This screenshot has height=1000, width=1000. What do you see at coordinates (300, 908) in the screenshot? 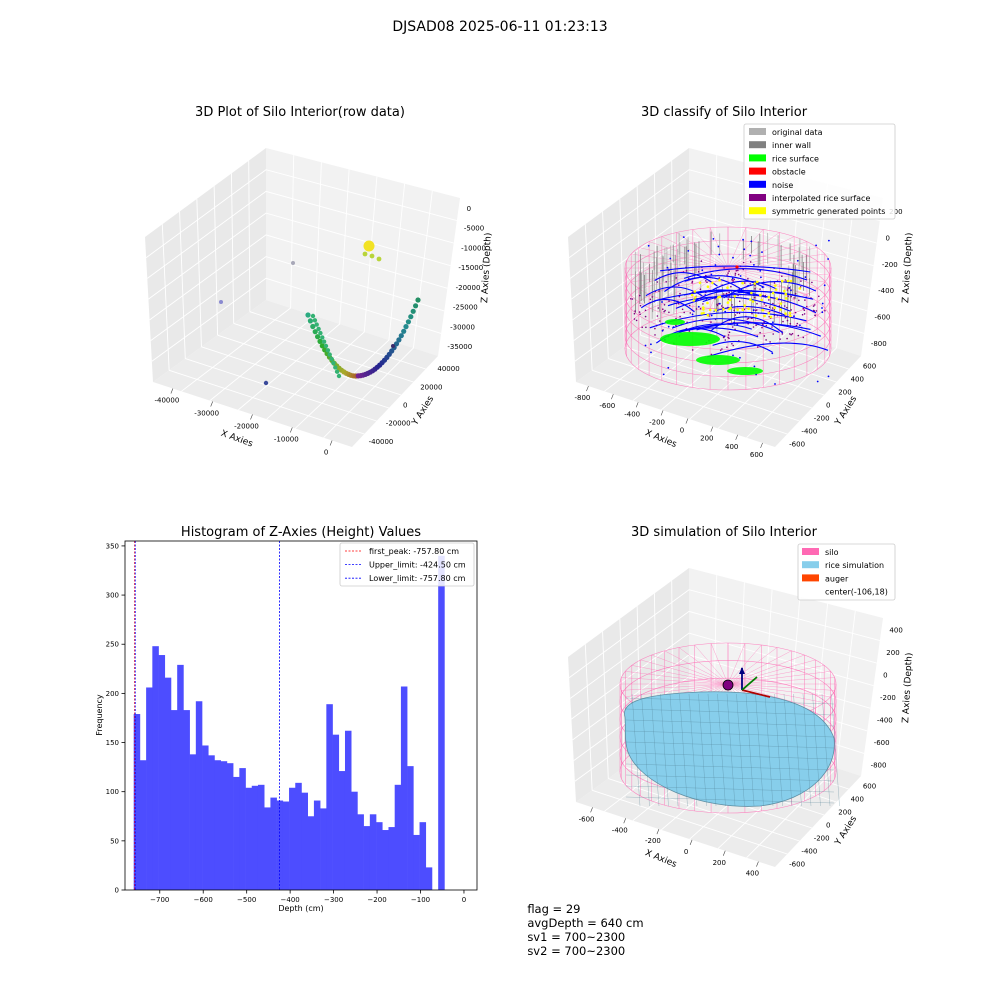
I see `histogram-xlabel: Depth (cm)` at bounding box center [300, 908].